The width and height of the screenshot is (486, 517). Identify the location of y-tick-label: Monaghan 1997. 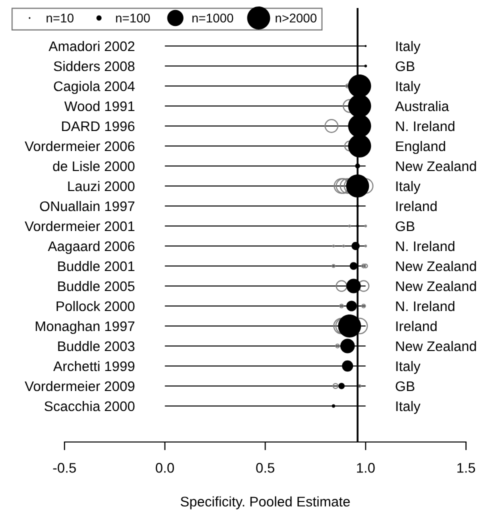
(85, 327).